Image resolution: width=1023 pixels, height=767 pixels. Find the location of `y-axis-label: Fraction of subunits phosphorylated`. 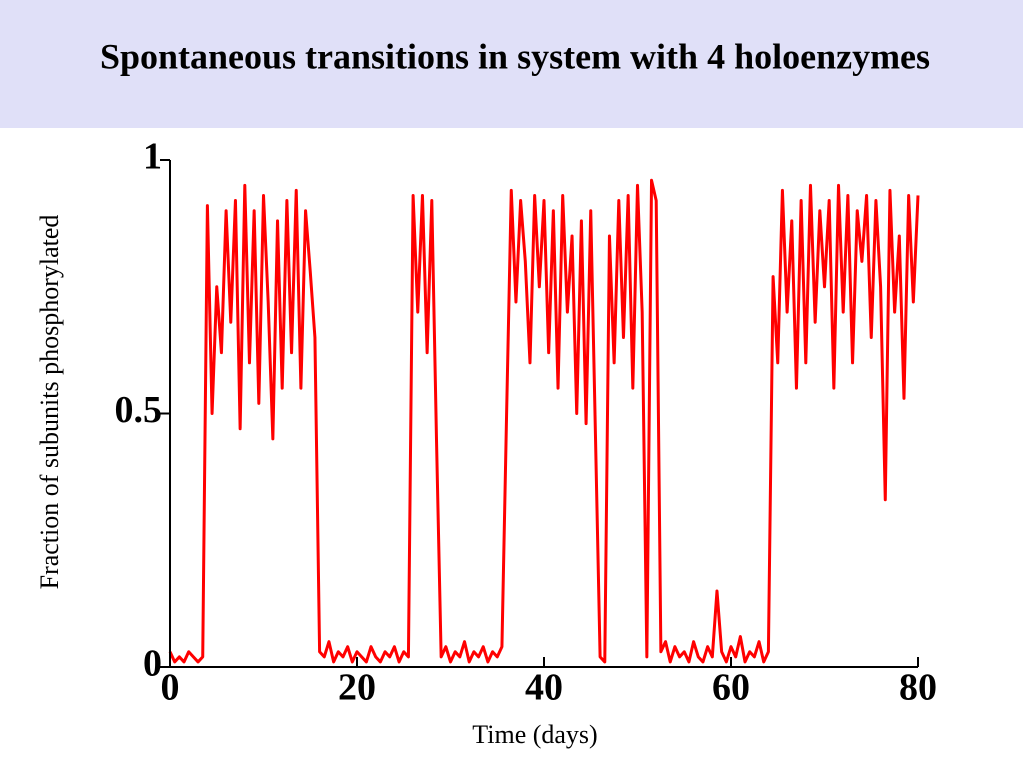

y-axis-label: Fraction of subunits phosphorylated is located at coordinates (49, 402).